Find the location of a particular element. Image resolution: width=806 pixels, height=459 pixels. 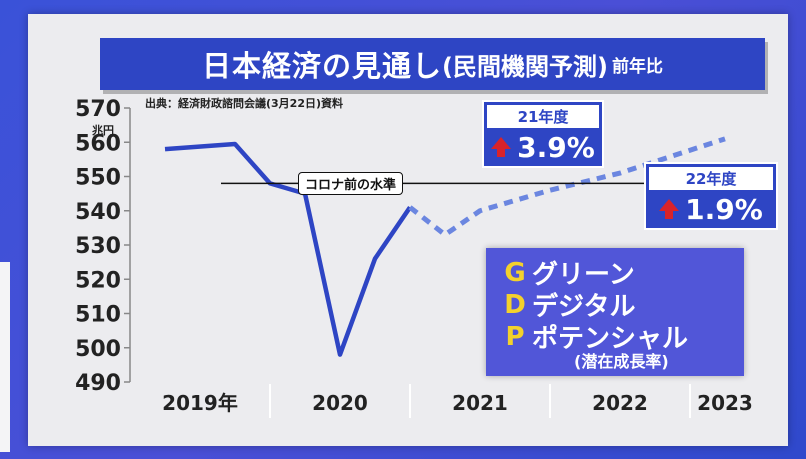

gdp-word: グリーン is located at coordinates (583, 275).